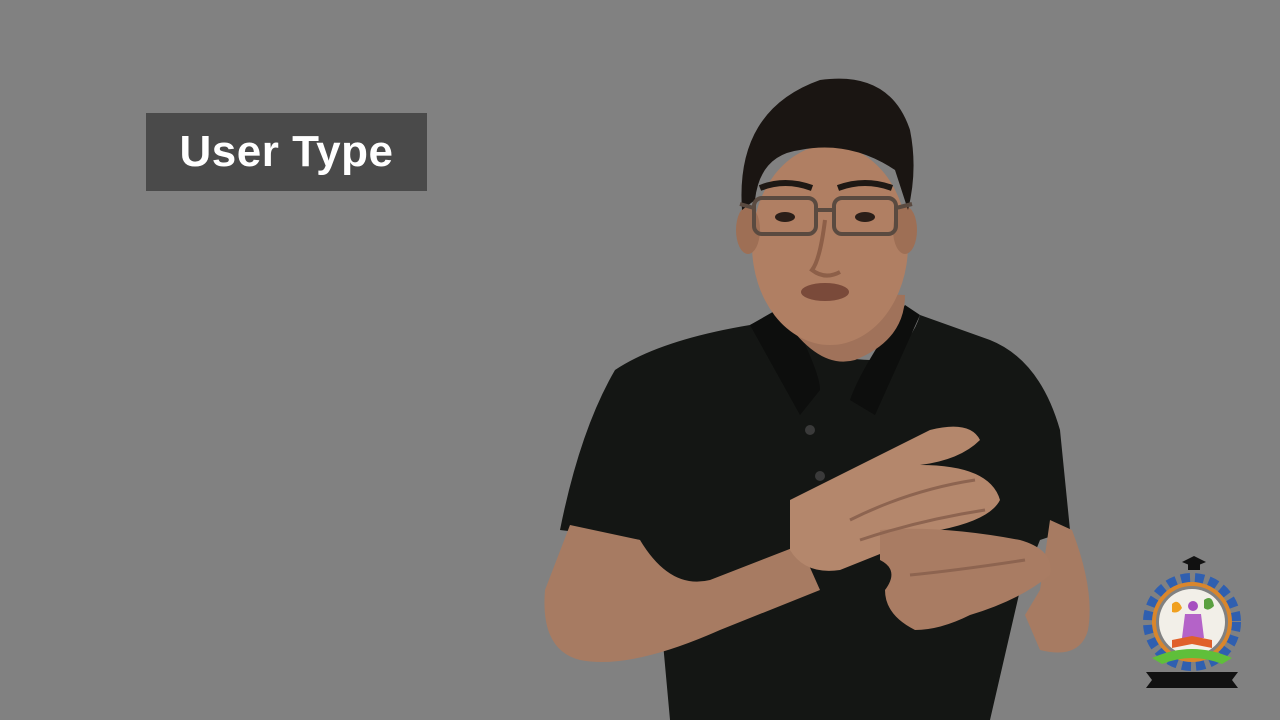 This screenshot has width=1280, height=720. I want to click on title-caption-box: User Type, so click(286, 152).